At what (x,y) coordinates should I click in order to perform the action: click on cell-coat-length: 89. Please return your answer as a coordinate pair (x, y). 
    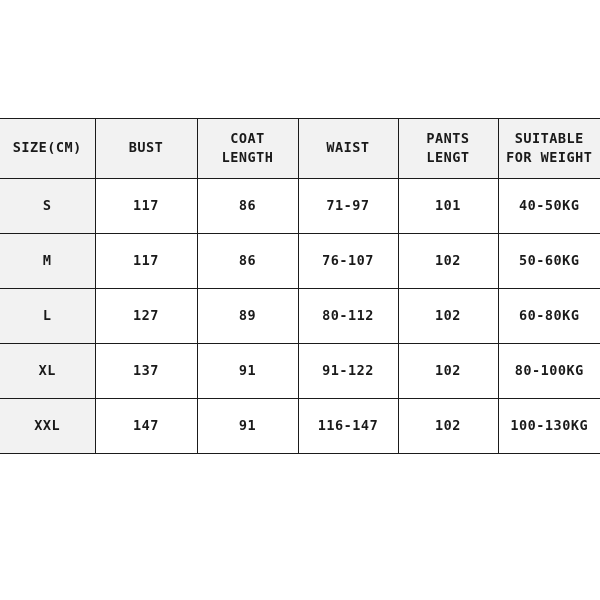
    Looking at the image, I should click on (247, 316).